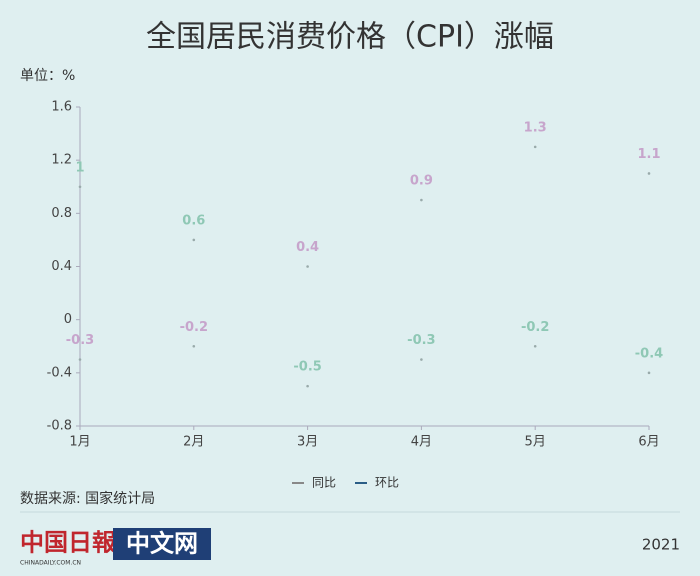  What do you see at coordinates (307, 247) in the screenshot?
I see `data-label: 0.4` at bounding box center [307, 247].